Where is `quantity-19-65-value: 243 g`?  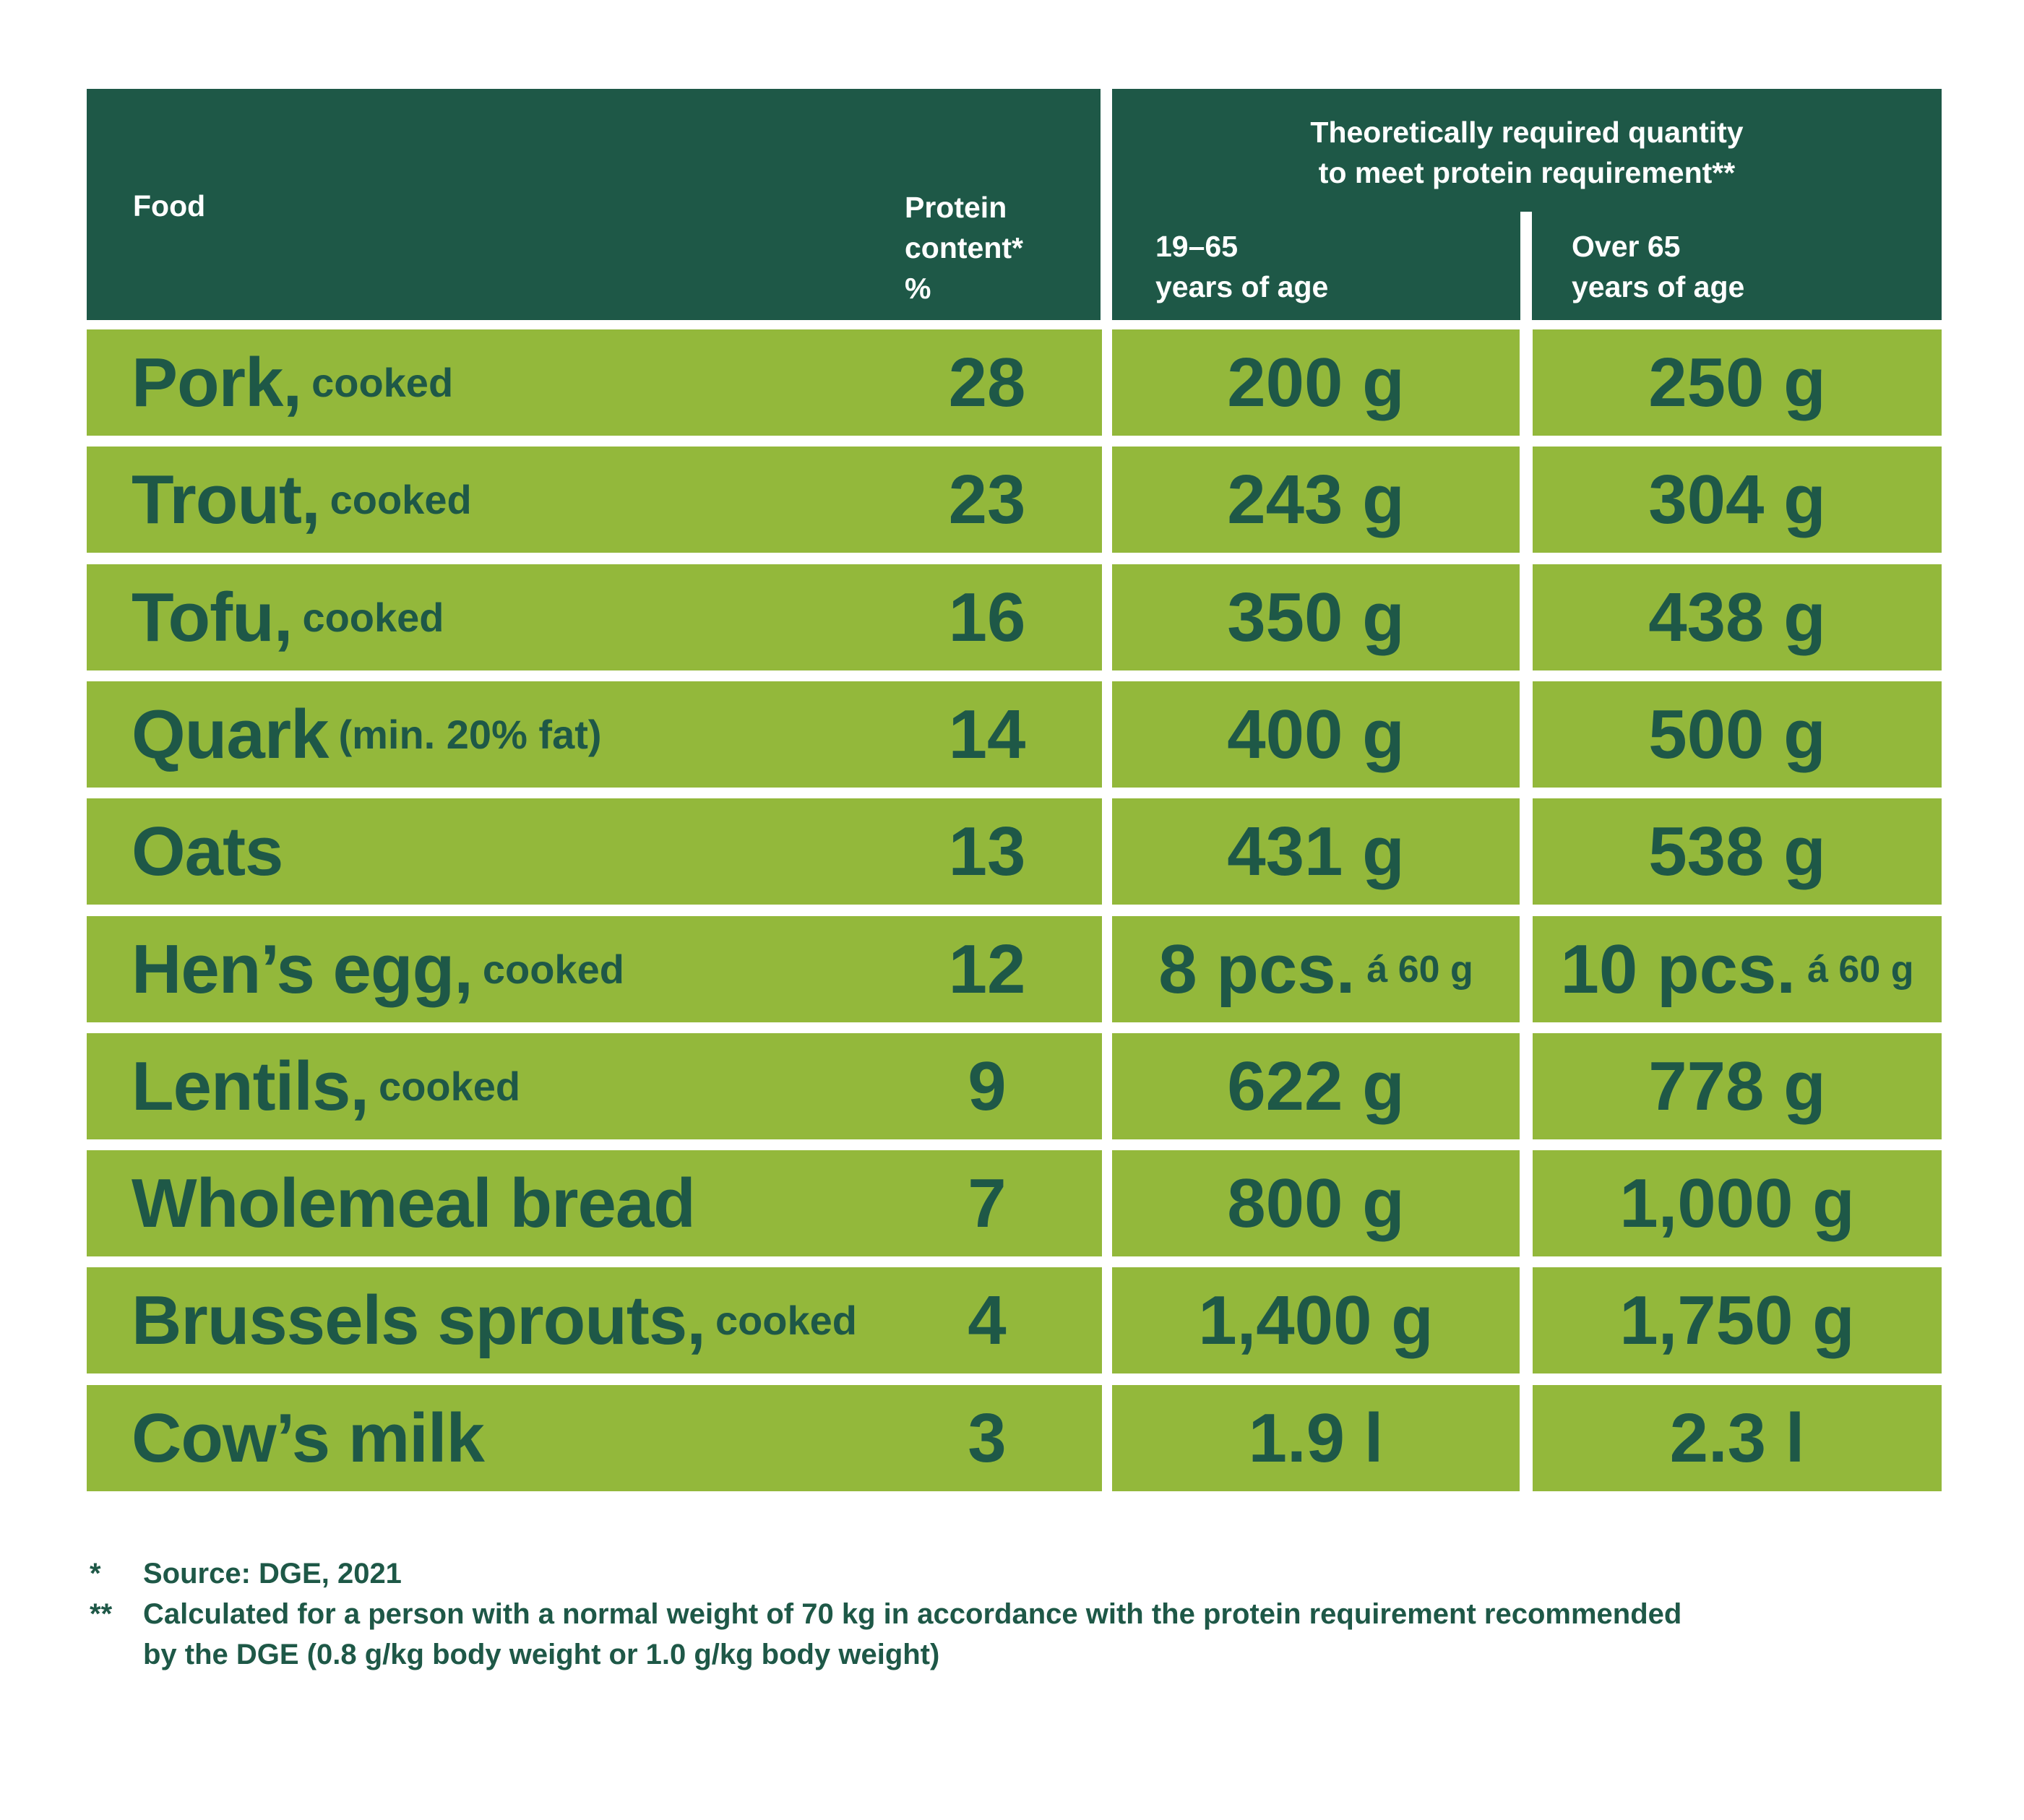
quantity-19-65-value: 243 g is located at coordinates (1316, 499).